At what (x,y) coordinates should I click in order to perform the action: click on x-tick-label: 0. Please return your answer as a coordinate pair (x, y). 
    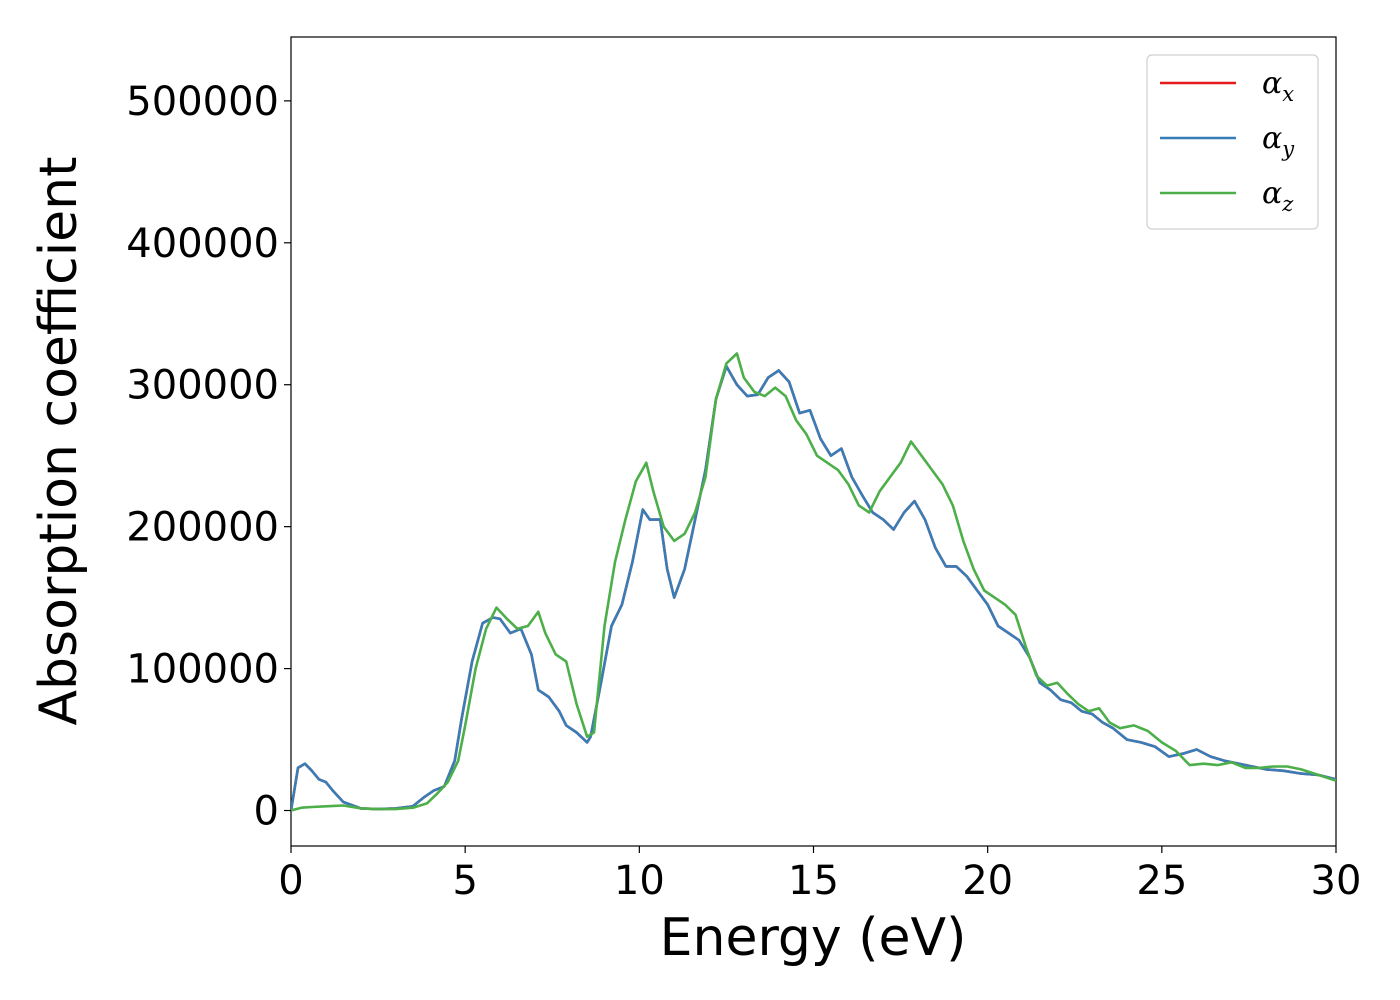
    Looking at the image, I should click on (290, 881).